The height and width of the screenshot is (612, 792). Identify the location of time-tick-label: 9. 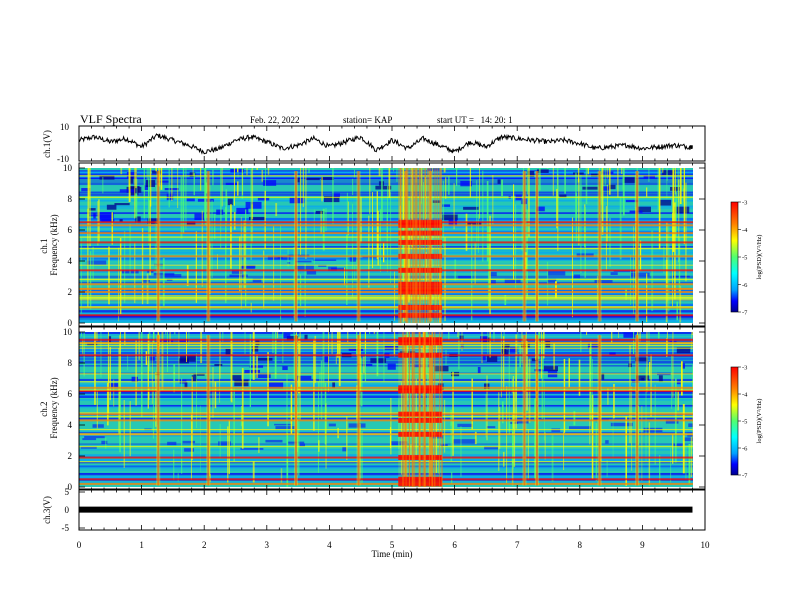
(642, 545).